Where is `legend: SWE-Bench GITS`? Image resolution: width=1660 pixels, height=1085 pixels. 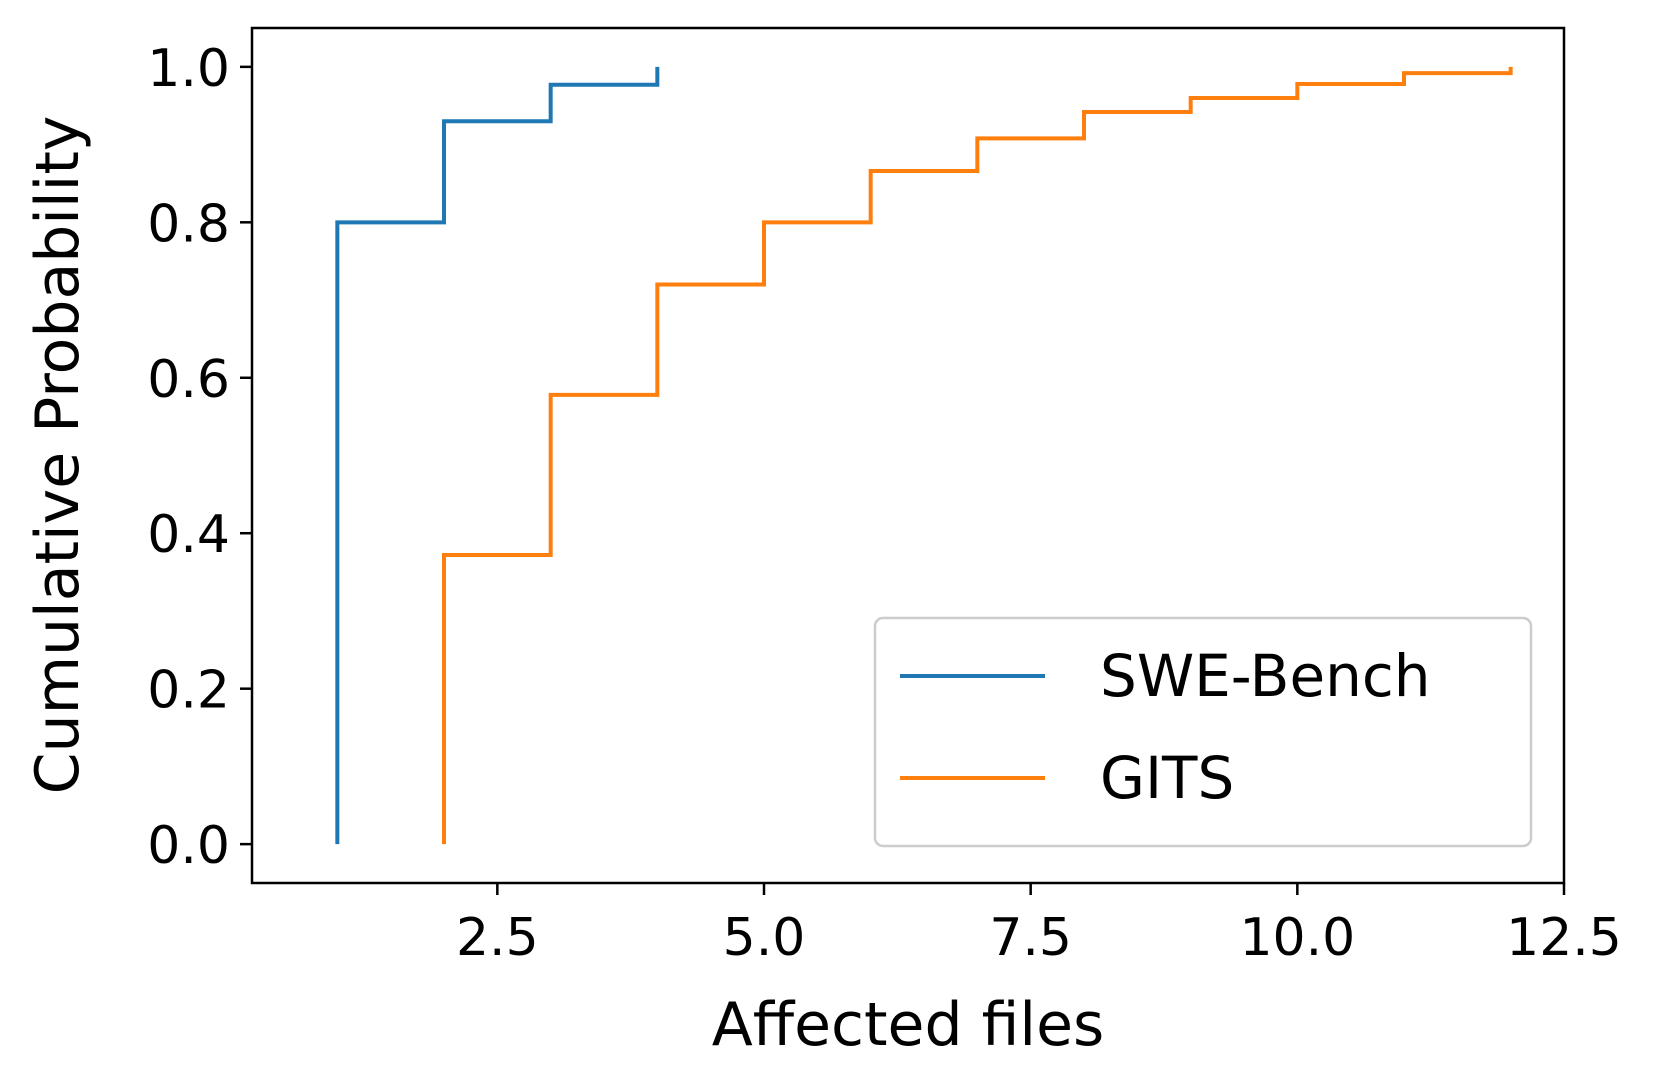 legend: SWE-Bench GITS is located at coordinates (1203, 732).